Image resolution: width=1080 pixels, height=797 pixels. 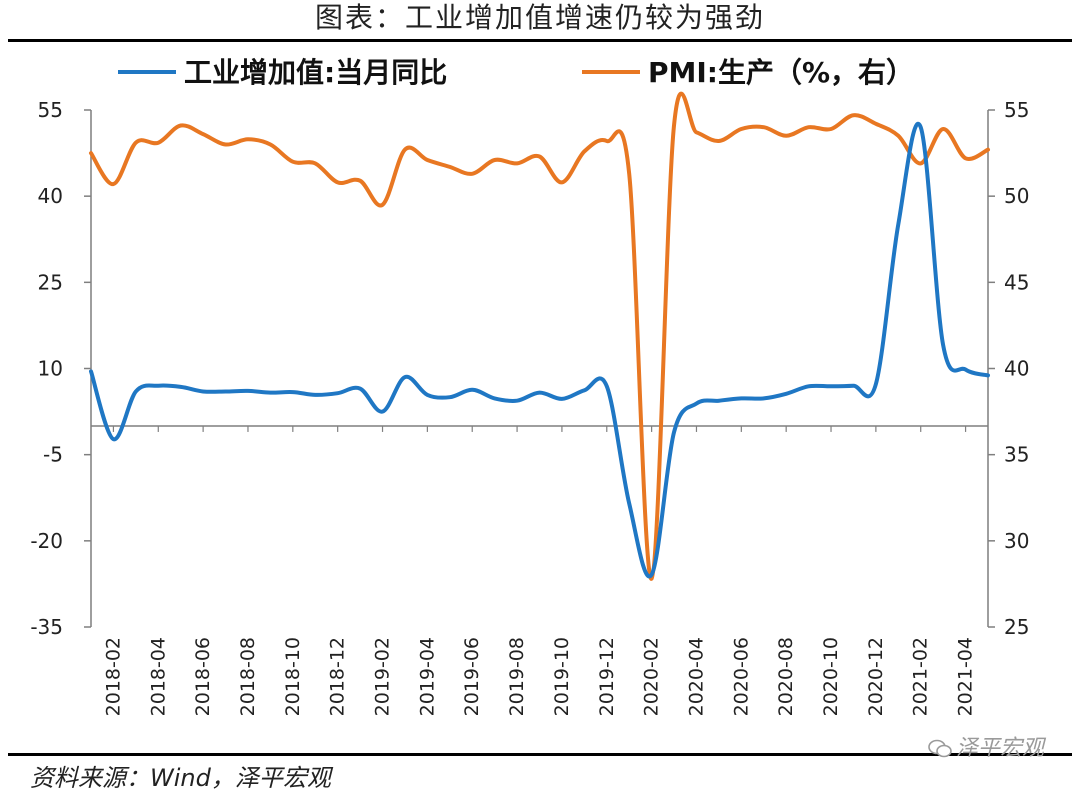 I want to click on watermark-text: 泽平宏观, so click(x=999, y=748).